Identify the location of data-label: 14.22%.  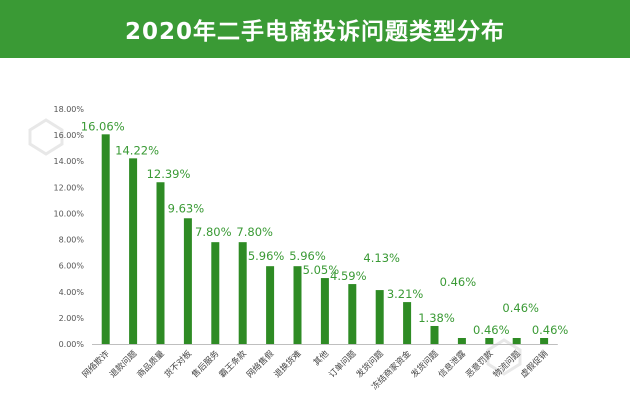
(137, 150).